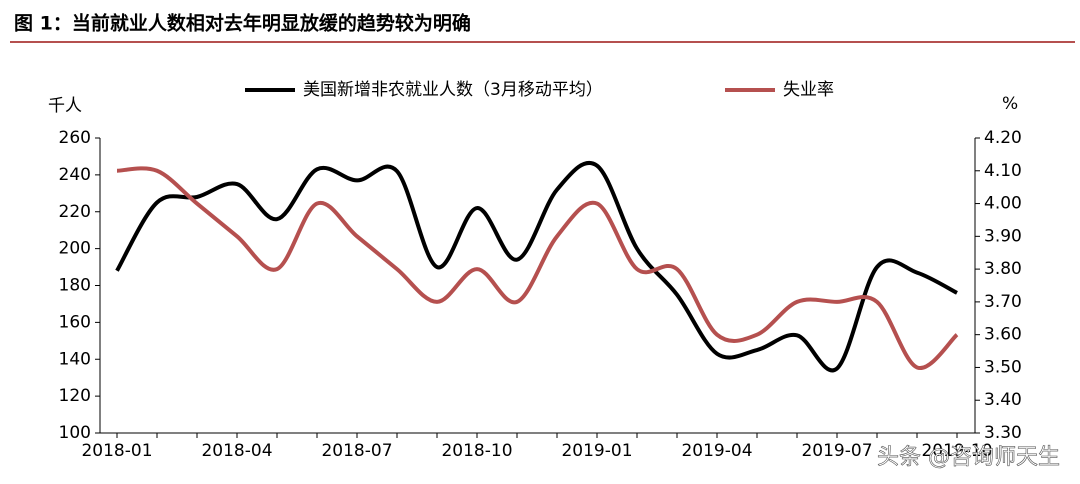  Describe the element at coordinates (596, 451) in the screenshot. I see `x-tick-label: 2019-01` at that location.